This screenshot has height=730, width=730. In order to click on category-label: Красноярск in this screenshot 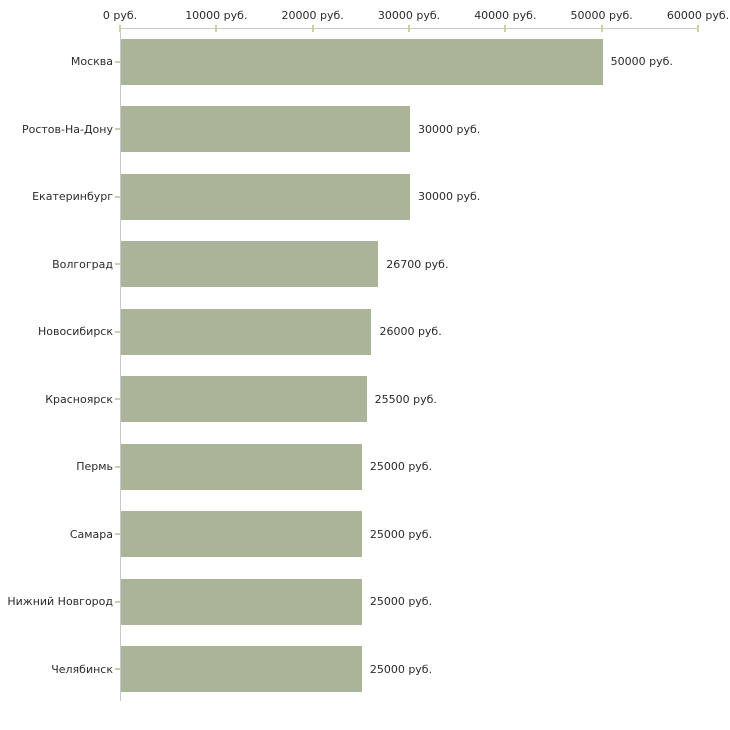, I will do `click(79, 399)`.